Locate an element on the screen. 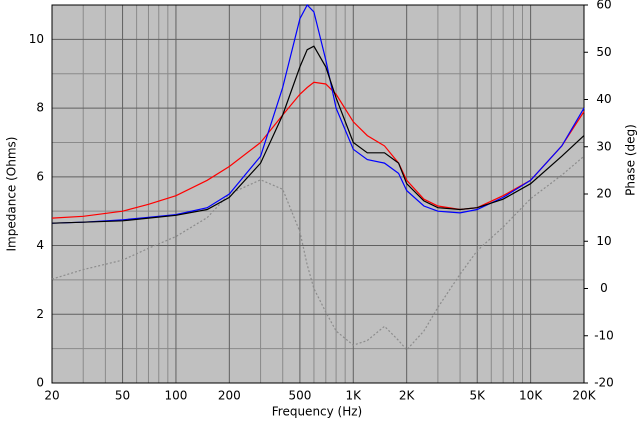 The image size is (643, 423). x-axis-label: Frequency (Hz) is located at coordinates (317, 412).